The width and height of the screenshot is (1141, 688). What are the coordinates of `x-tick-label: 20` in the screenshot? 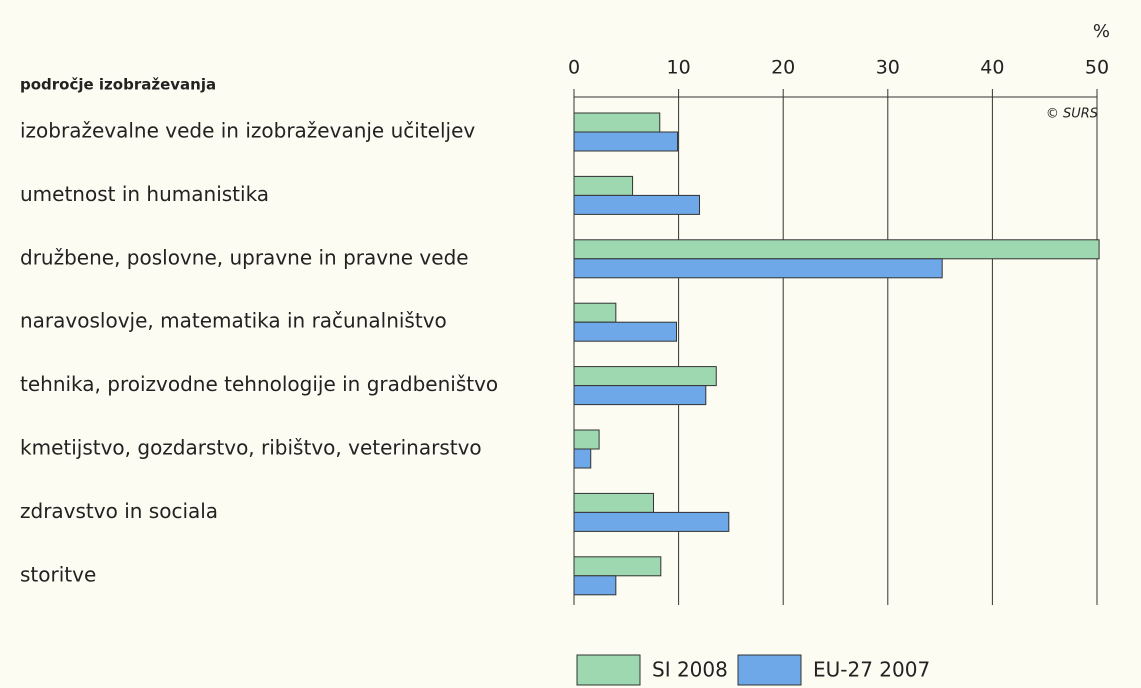 It's located at (783, 68).